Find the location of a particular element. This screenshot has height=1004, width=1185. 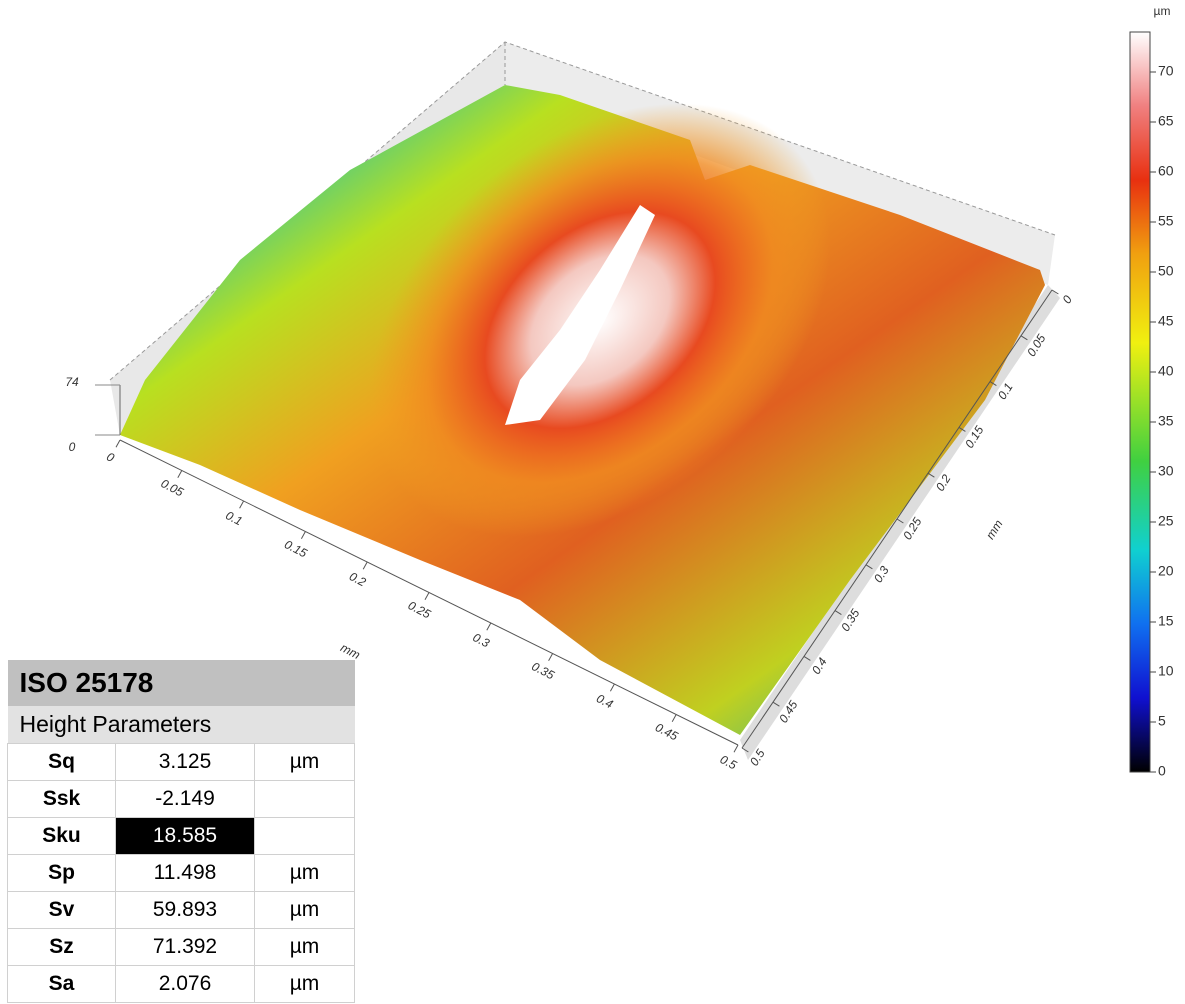

table-cell: Sv is located at coordinates (61, 910).